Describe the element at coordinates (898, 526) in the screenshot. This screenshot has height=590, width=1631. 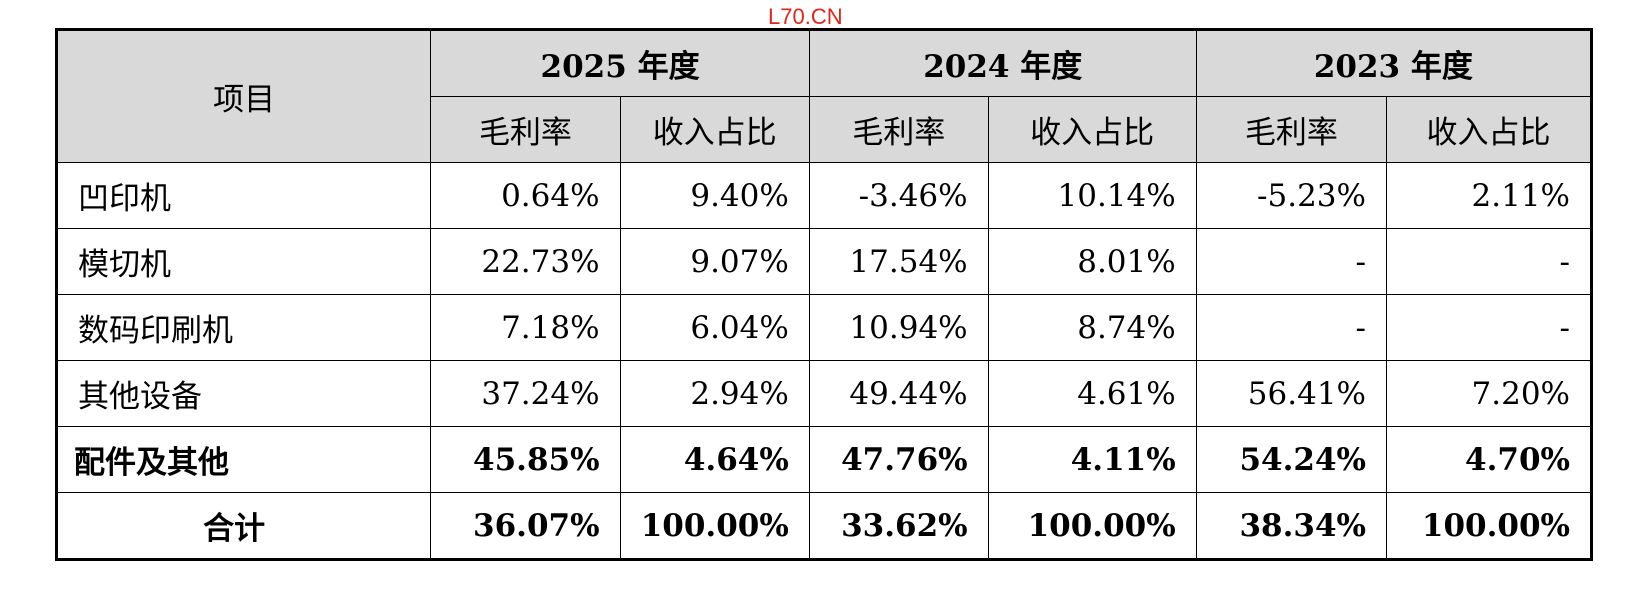
I see `cell-2024-gross-margin: 33.62%` at that location.